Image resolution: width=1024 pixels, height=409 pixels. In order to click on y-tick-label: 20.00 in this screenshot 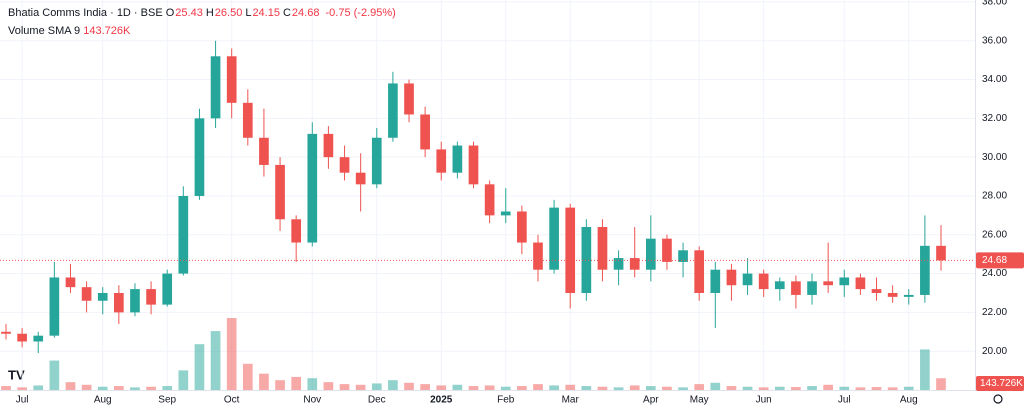, I will do `click(994, 351)`.